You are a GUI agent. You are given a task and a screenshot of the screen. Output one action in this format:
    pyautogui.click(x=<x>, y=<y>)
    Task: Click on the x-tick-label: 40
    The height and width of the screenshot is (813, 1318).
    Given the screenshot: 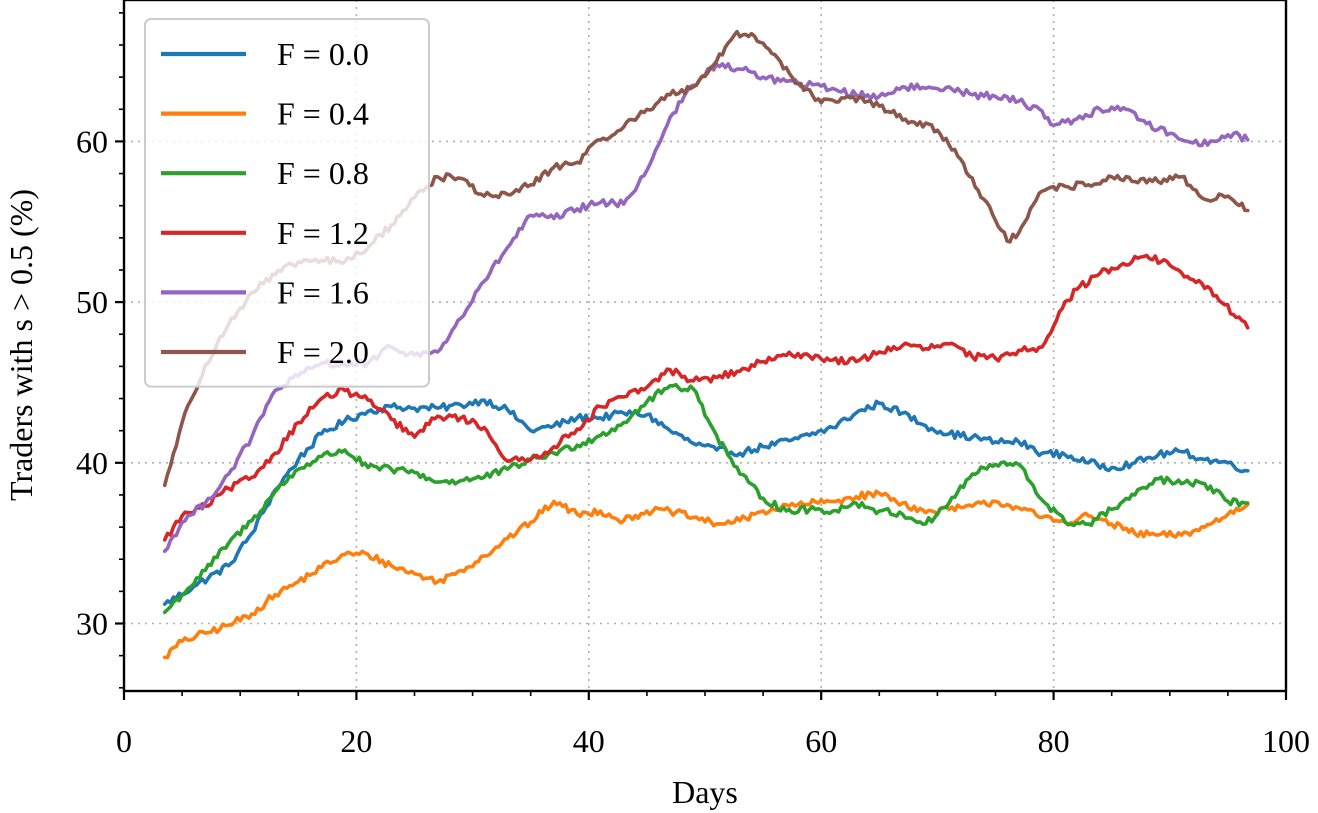 What is the action you would take?
    pyautogui.click(x=589, y=741)
    